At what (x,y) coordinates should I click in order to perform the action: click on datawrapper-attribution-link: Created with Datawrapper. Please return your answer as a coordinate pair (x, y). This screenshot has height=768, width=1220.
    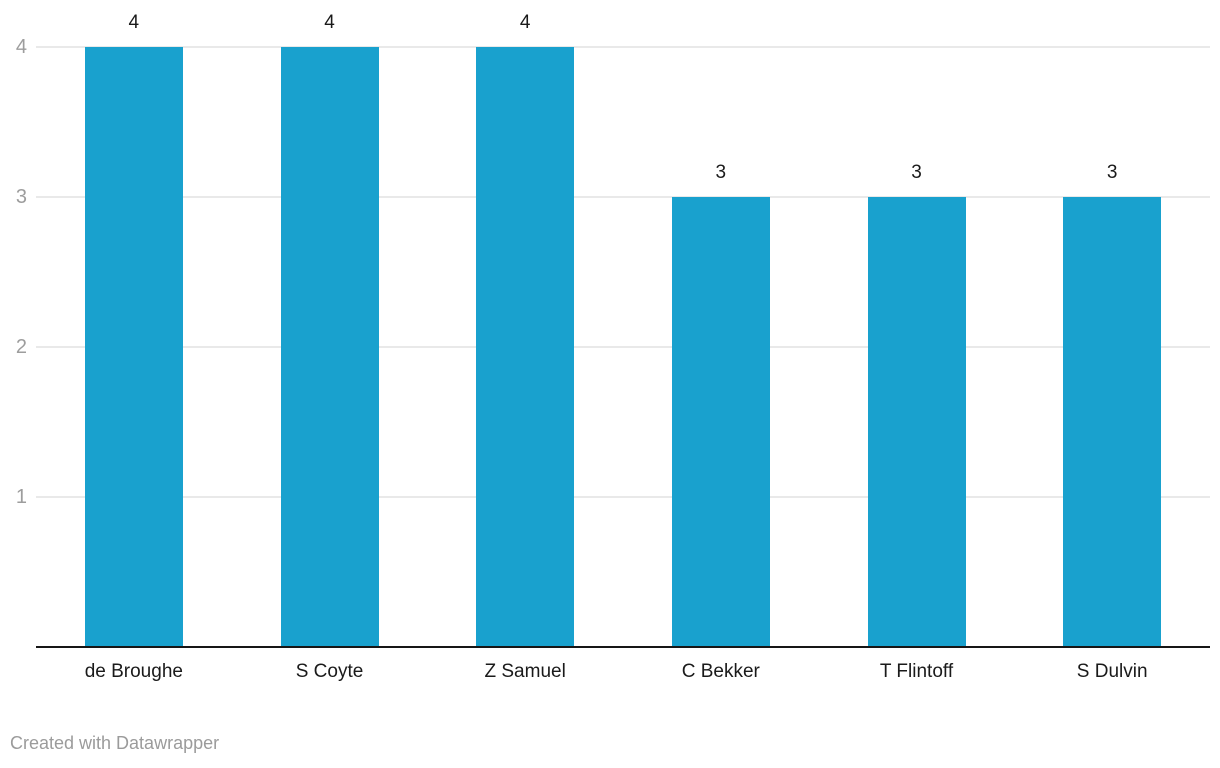
    Looking at the image, I should click on (115, 743).